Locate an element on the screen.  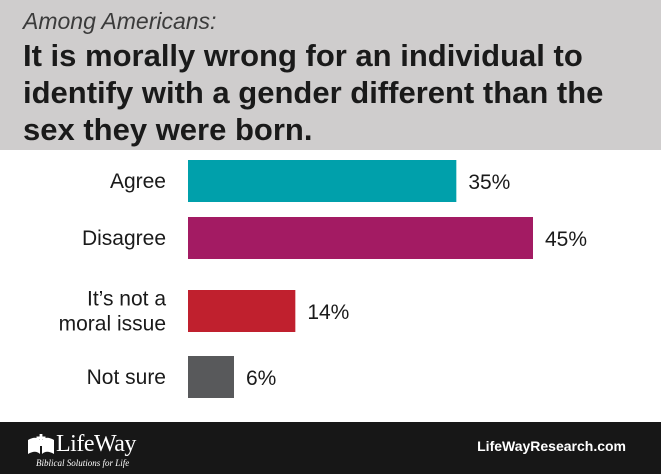
category-label-0: Agree is located at coordinates (138, 181).